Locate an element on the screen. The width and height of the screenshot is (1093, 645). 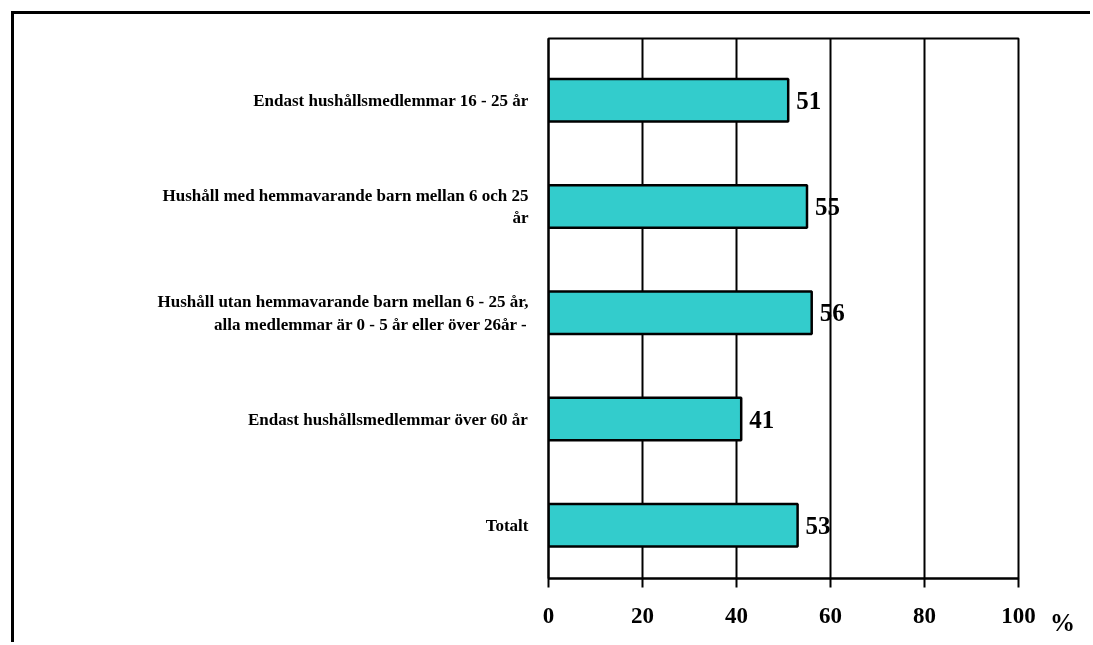
x-tick-label: 100 is located at coordinates (1018, 615).